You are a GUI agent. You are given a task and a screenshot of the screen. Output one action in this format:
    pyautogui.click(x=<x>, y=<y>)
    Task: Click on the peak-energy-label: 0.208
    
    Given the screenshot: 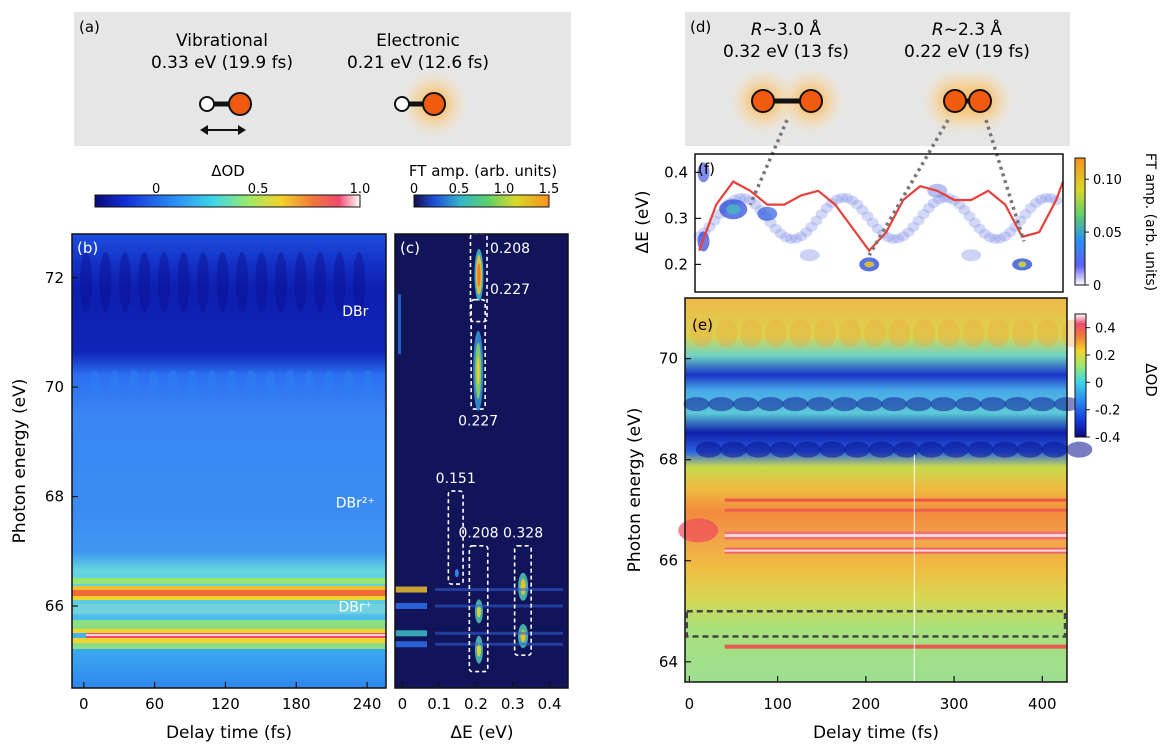 What is the action you would take?
    pyautogui.click(x=510, y=249)
    